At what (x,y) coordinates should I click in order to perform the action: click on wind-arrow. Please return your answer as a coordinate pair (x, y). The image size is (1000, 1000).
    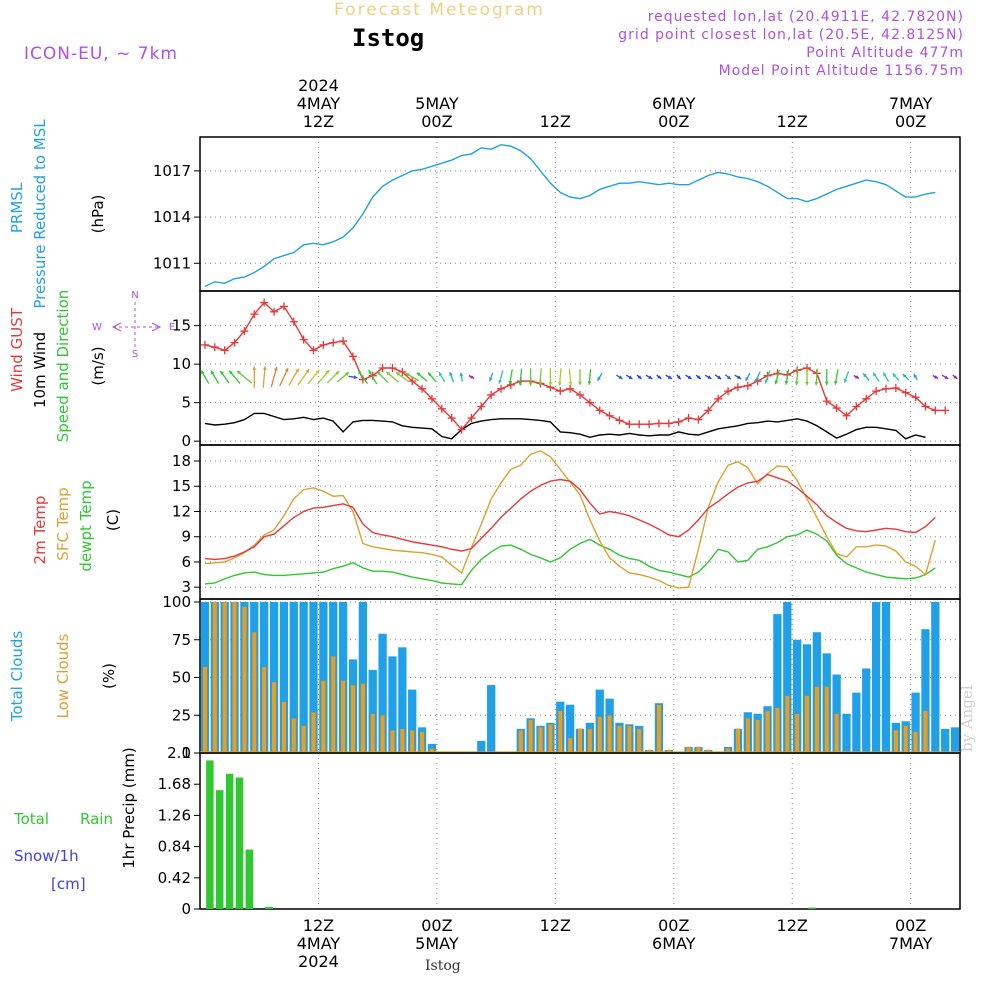
    Looking at the image, I should click on (264, 377).